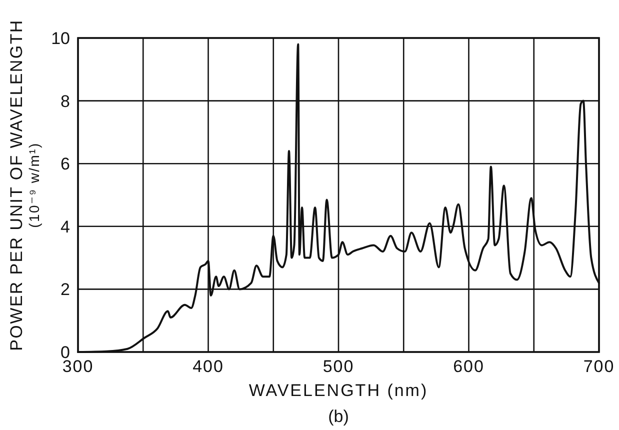 The width and height of the screenshot is (619, 430). I want to click on y-tick-label: 10, so click(60, 38).